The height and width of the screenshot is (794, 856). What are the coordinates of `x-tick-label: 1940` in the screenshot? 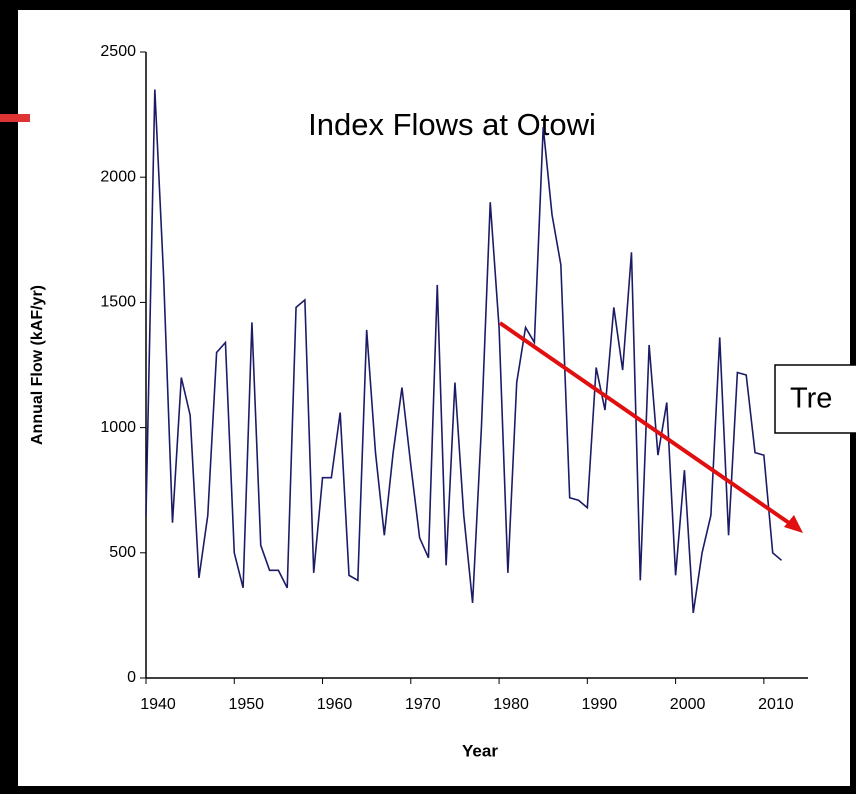 It's located at (158, 704).